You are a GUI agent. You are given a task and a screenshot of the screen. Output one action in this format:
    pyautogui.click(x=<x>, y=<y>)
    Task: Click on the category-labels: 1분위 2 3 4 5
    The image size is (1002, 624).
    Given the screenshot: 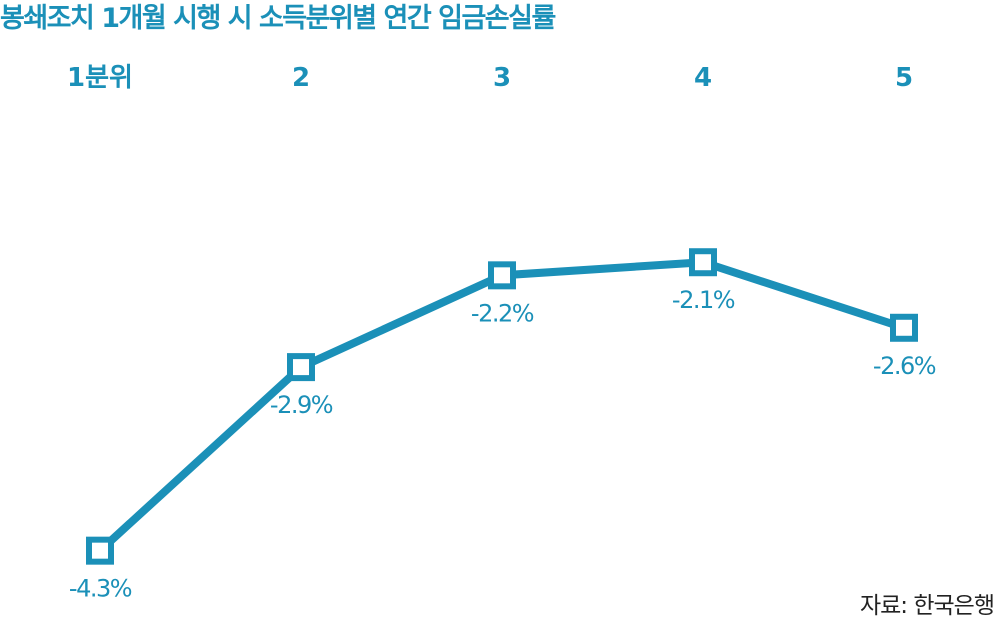 What is the action you would take?
    pyautogui.click(x=490, y=78)
    